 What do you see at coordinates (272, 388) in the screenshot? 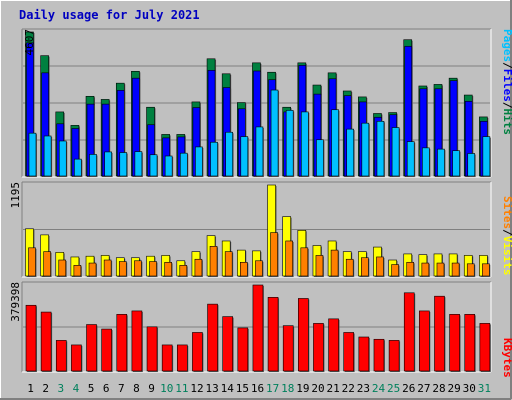
I see `day-label-17: 17` at bounding box center [272, 388].